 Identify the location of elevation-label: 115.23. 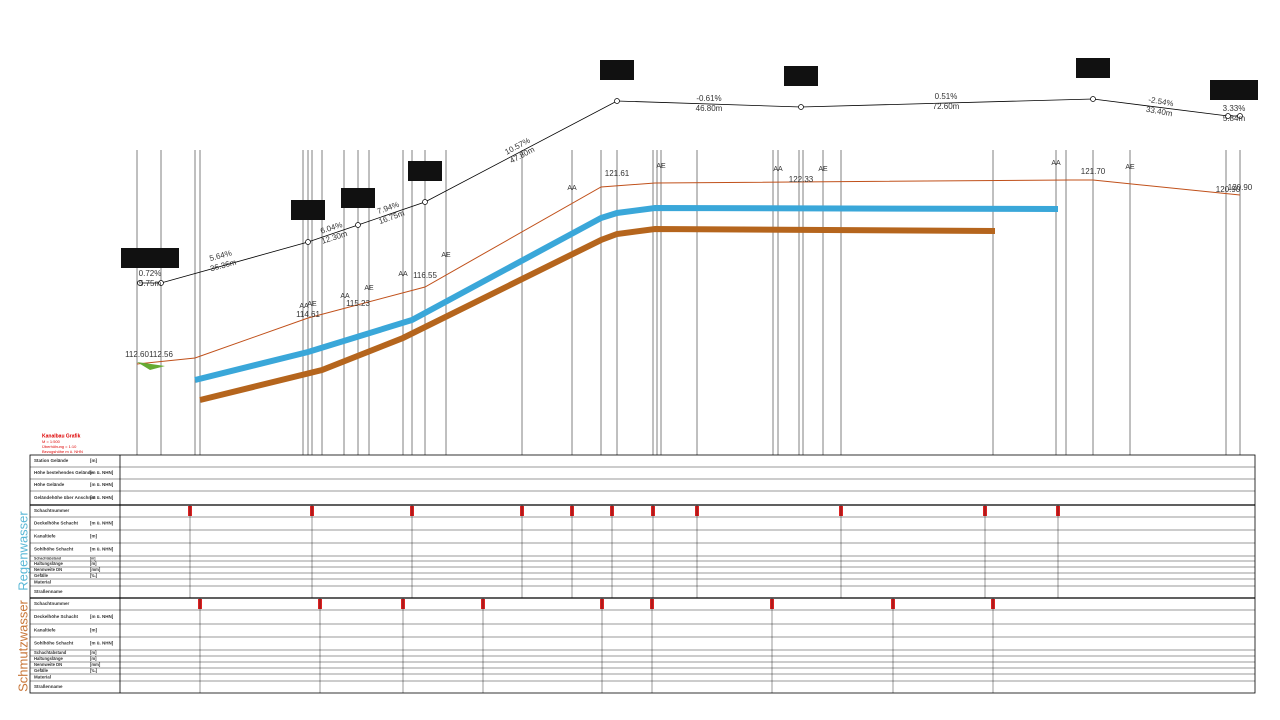
(358, 303).